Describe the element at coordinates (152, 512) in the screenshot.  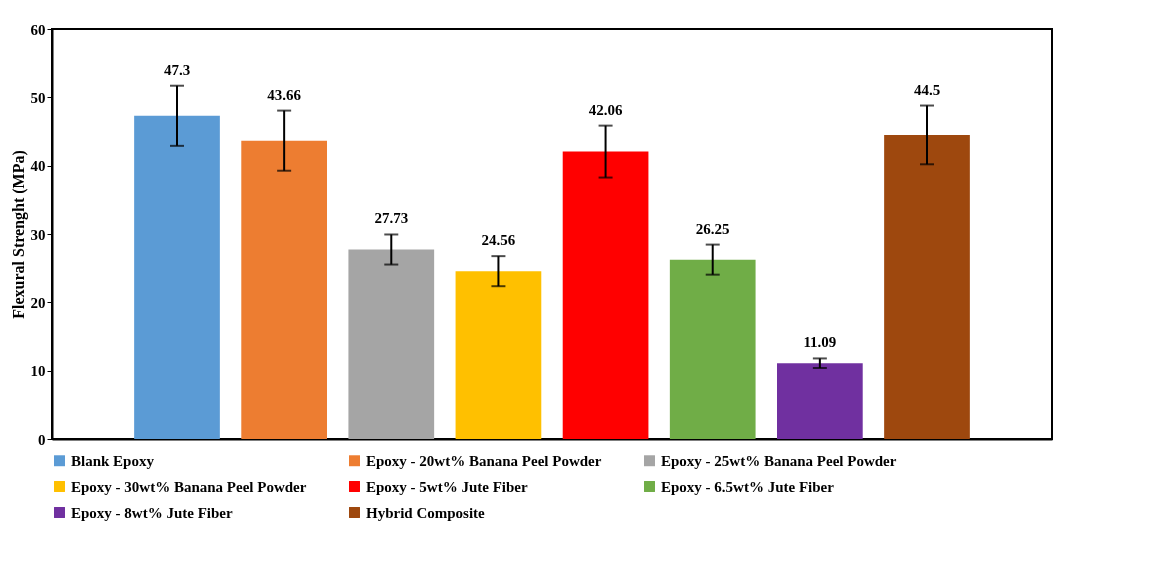
I see `legend-label: Epoxy - 8wt% Jute Fiber` at that location.